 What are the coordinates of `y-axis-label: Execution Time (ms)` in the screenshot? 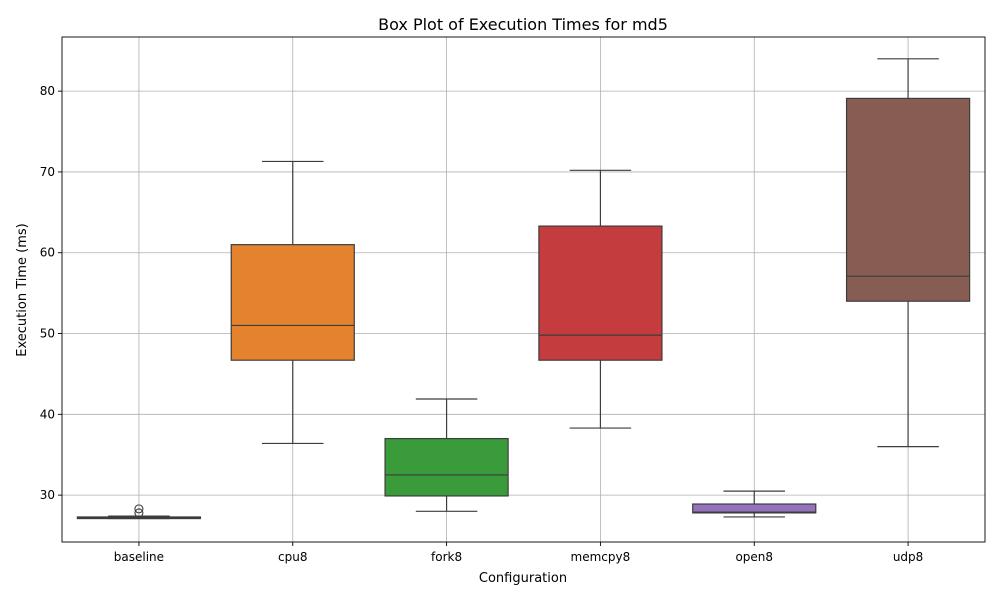 It's located at (22, 289).